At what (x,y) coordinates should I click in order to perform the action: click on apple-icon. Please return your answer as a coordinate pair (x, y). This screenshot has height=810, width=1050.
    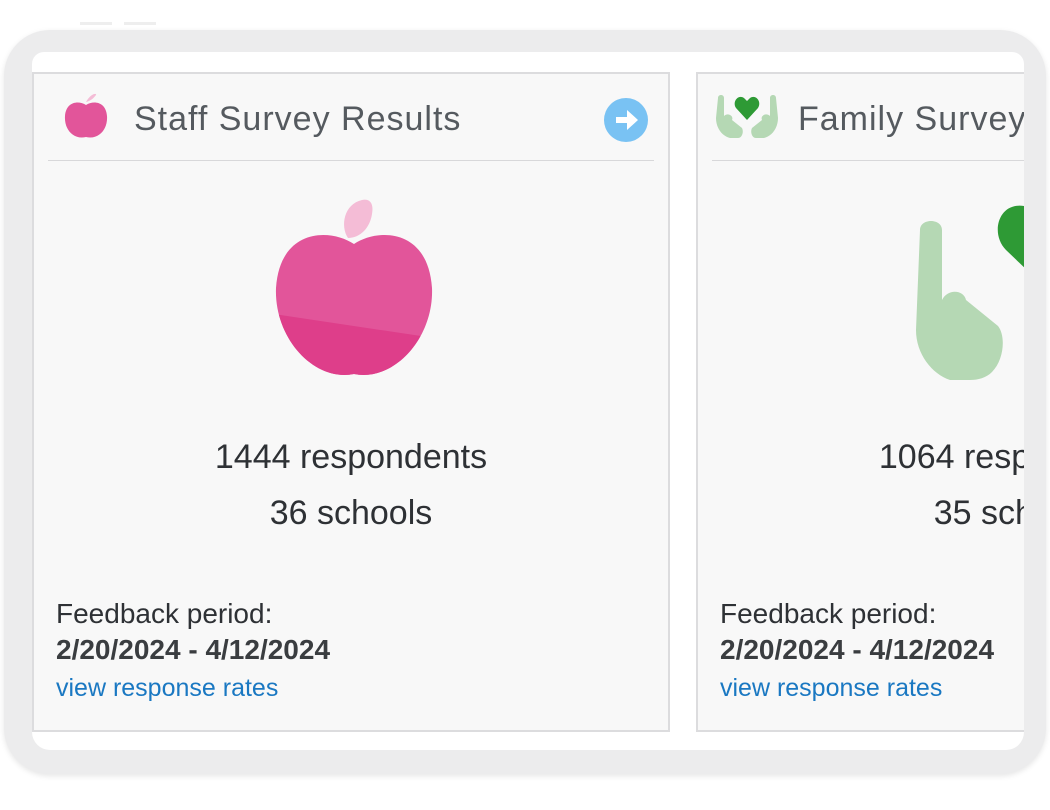
    Looking at the image, I should click on (86, 115).